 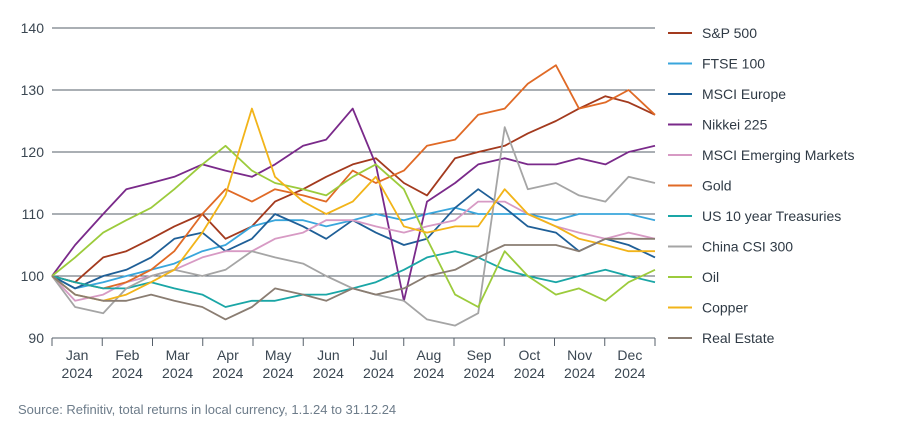 What do you see at coordinates (710, 277) in the screenshot?
I see `legend-label: Oil` at bounding box center [710, 277].